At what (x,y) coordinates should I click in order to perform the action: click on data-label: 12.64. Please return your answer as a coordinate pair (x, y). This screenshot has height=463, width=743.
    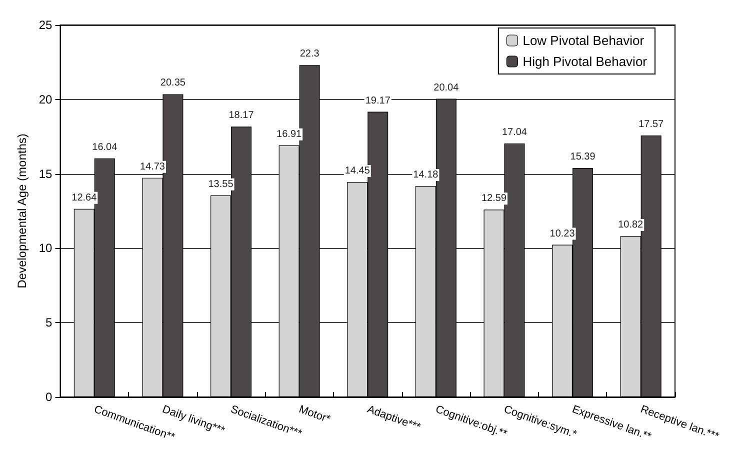
    Looking at the image, I should click on (85, 198).